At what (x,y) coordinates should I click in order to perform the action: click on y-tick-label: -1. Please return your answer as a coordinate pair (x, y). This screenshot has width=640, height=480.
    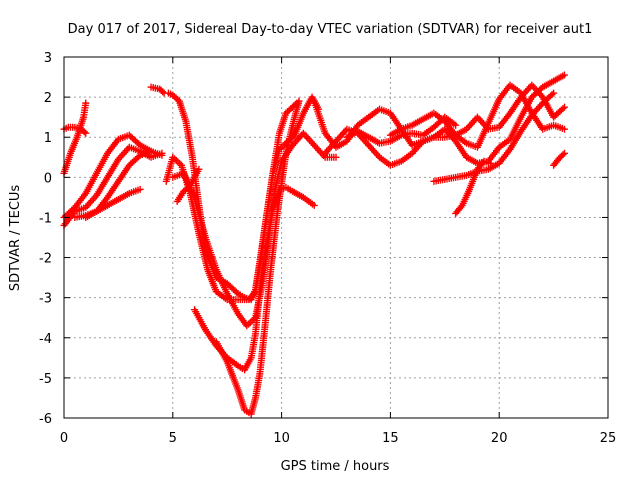
    Looking at the image, I should click on (45, 218).